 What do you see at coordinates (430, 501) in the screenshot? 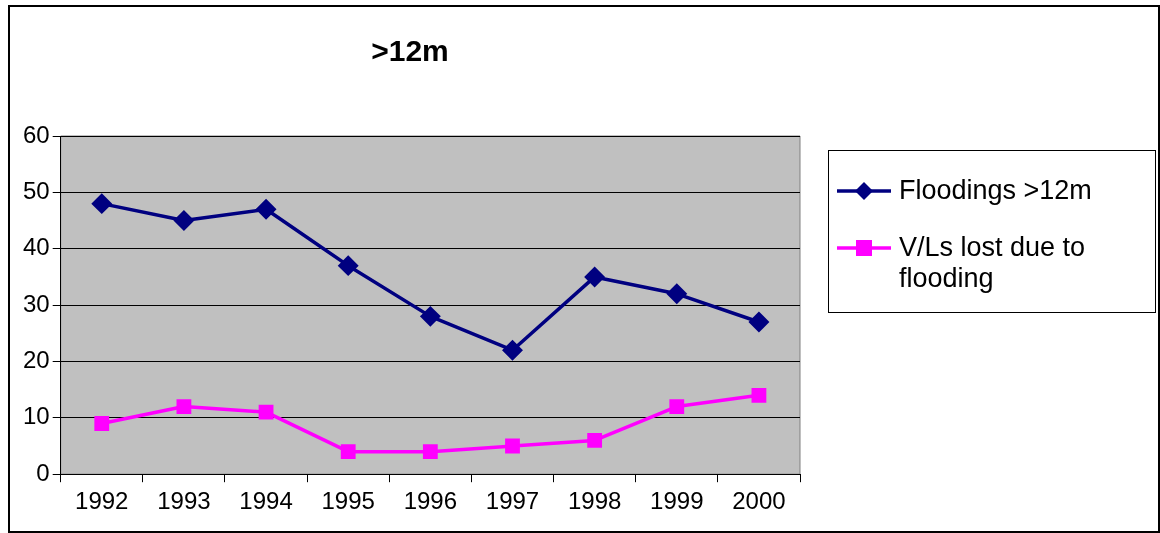
I see `x-tick-label: 1996` at bounding box center [430, 501].